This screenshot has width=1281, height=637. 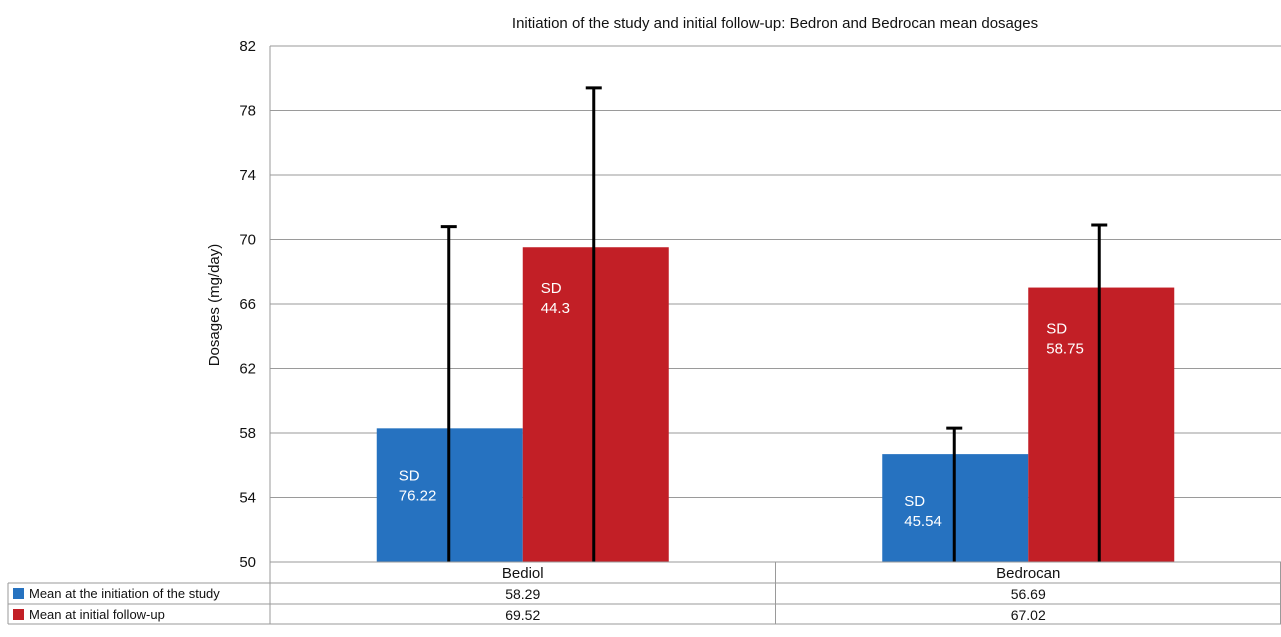 What do you see at coordinates (418, 495) in the screenshot?
I see `bar-annotation: 76.22` at bounding box center [418, 495].